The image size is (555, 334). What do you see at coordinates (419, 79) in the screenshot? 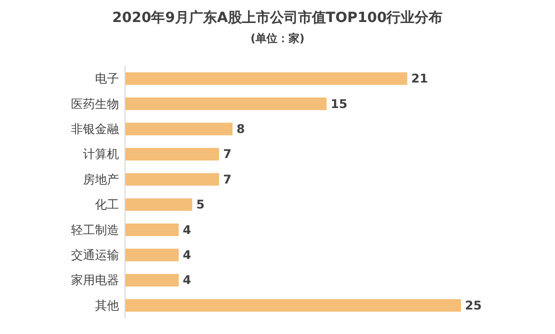
I see `data-label: 21` at bounding box center [419, 79].